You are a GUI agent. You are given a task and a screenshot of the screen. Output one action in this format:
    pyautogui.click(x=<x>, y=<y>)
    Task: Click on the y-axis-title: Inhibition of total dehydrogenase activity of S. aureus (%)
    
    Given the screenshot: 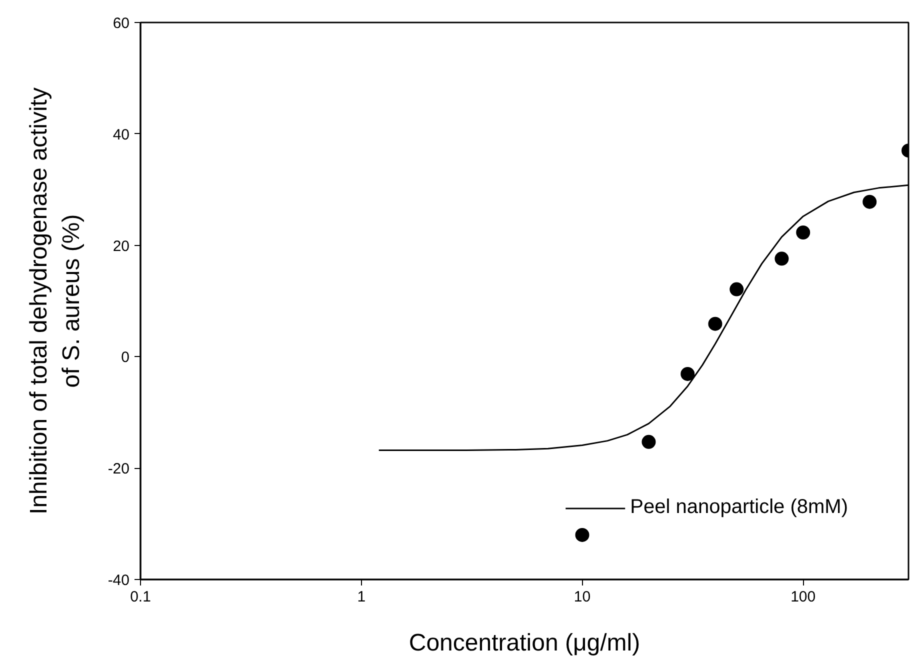 What is the action you would take?
    pyautogui.click(x=55, y=301)
    